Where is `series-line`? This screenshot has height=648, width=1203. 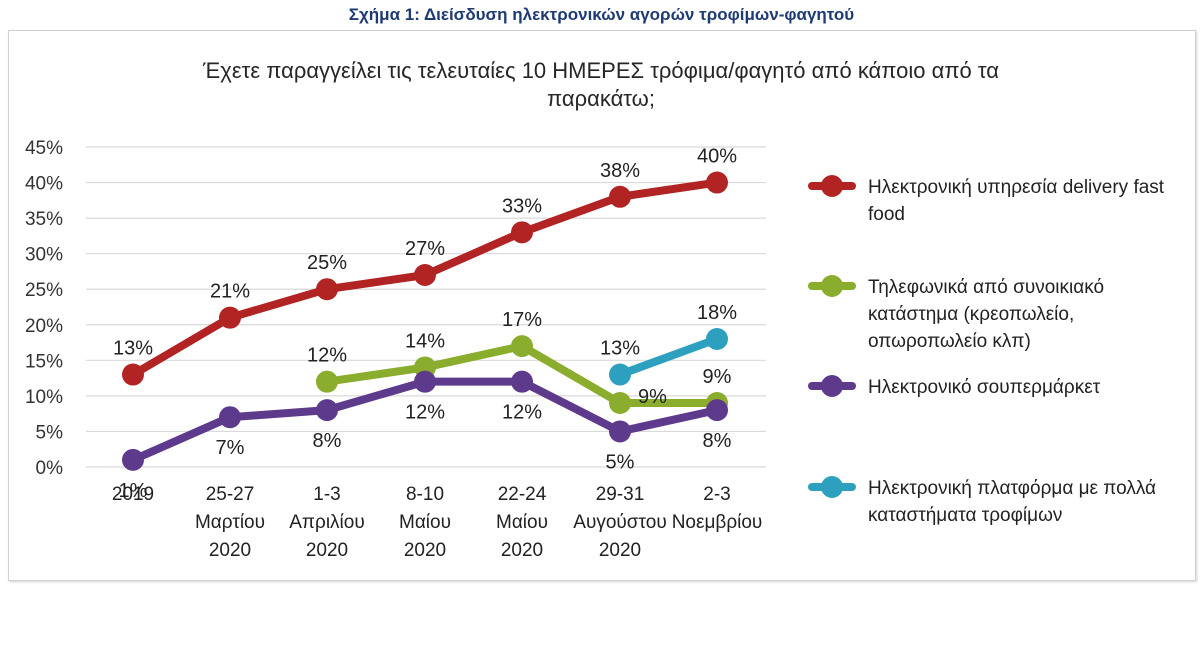 series-line is located at coordinates (668, 357).